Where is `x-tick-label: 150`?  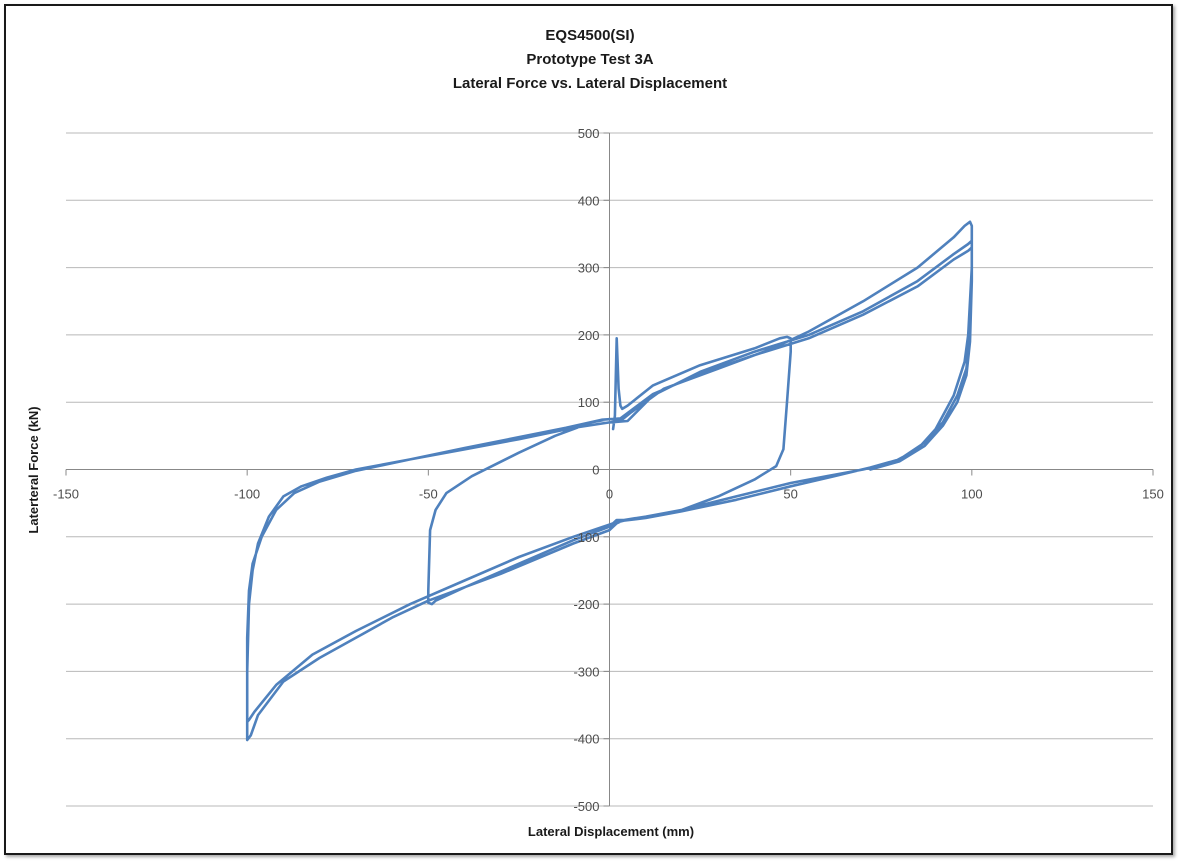 x-tick-label: 150 is located at coordinates (1153, 494).